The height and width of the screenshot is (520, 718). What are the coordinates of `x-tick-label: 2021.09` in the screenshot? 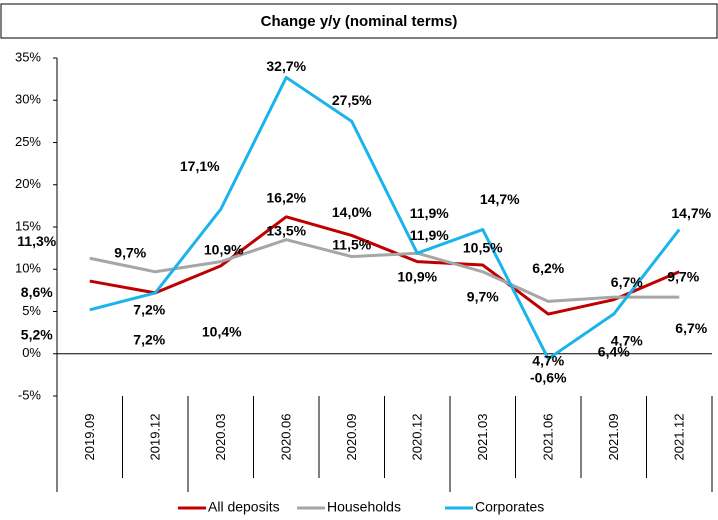 It's located at (613, 437).